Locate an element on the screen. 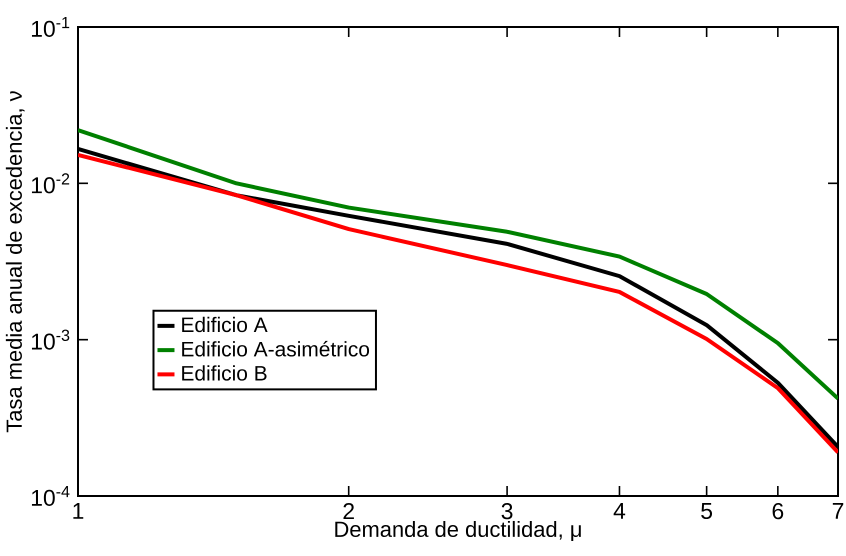 This screenshot has height=556, width=846. x-tick-label: 2 is located at coordinates (348, 511).